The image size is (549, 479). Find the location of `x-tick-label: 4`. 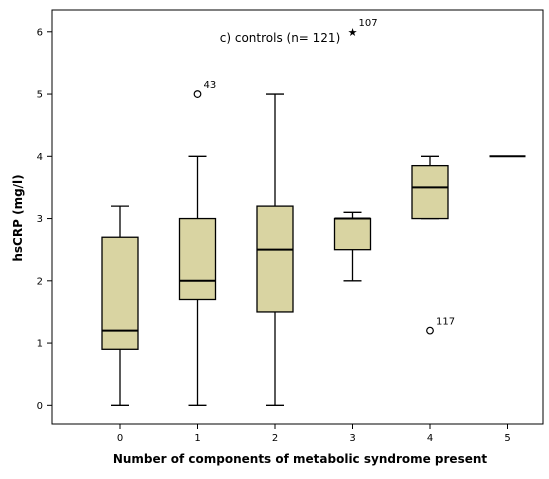

x-tick-label: 4 is located at coordinates (430, 438).